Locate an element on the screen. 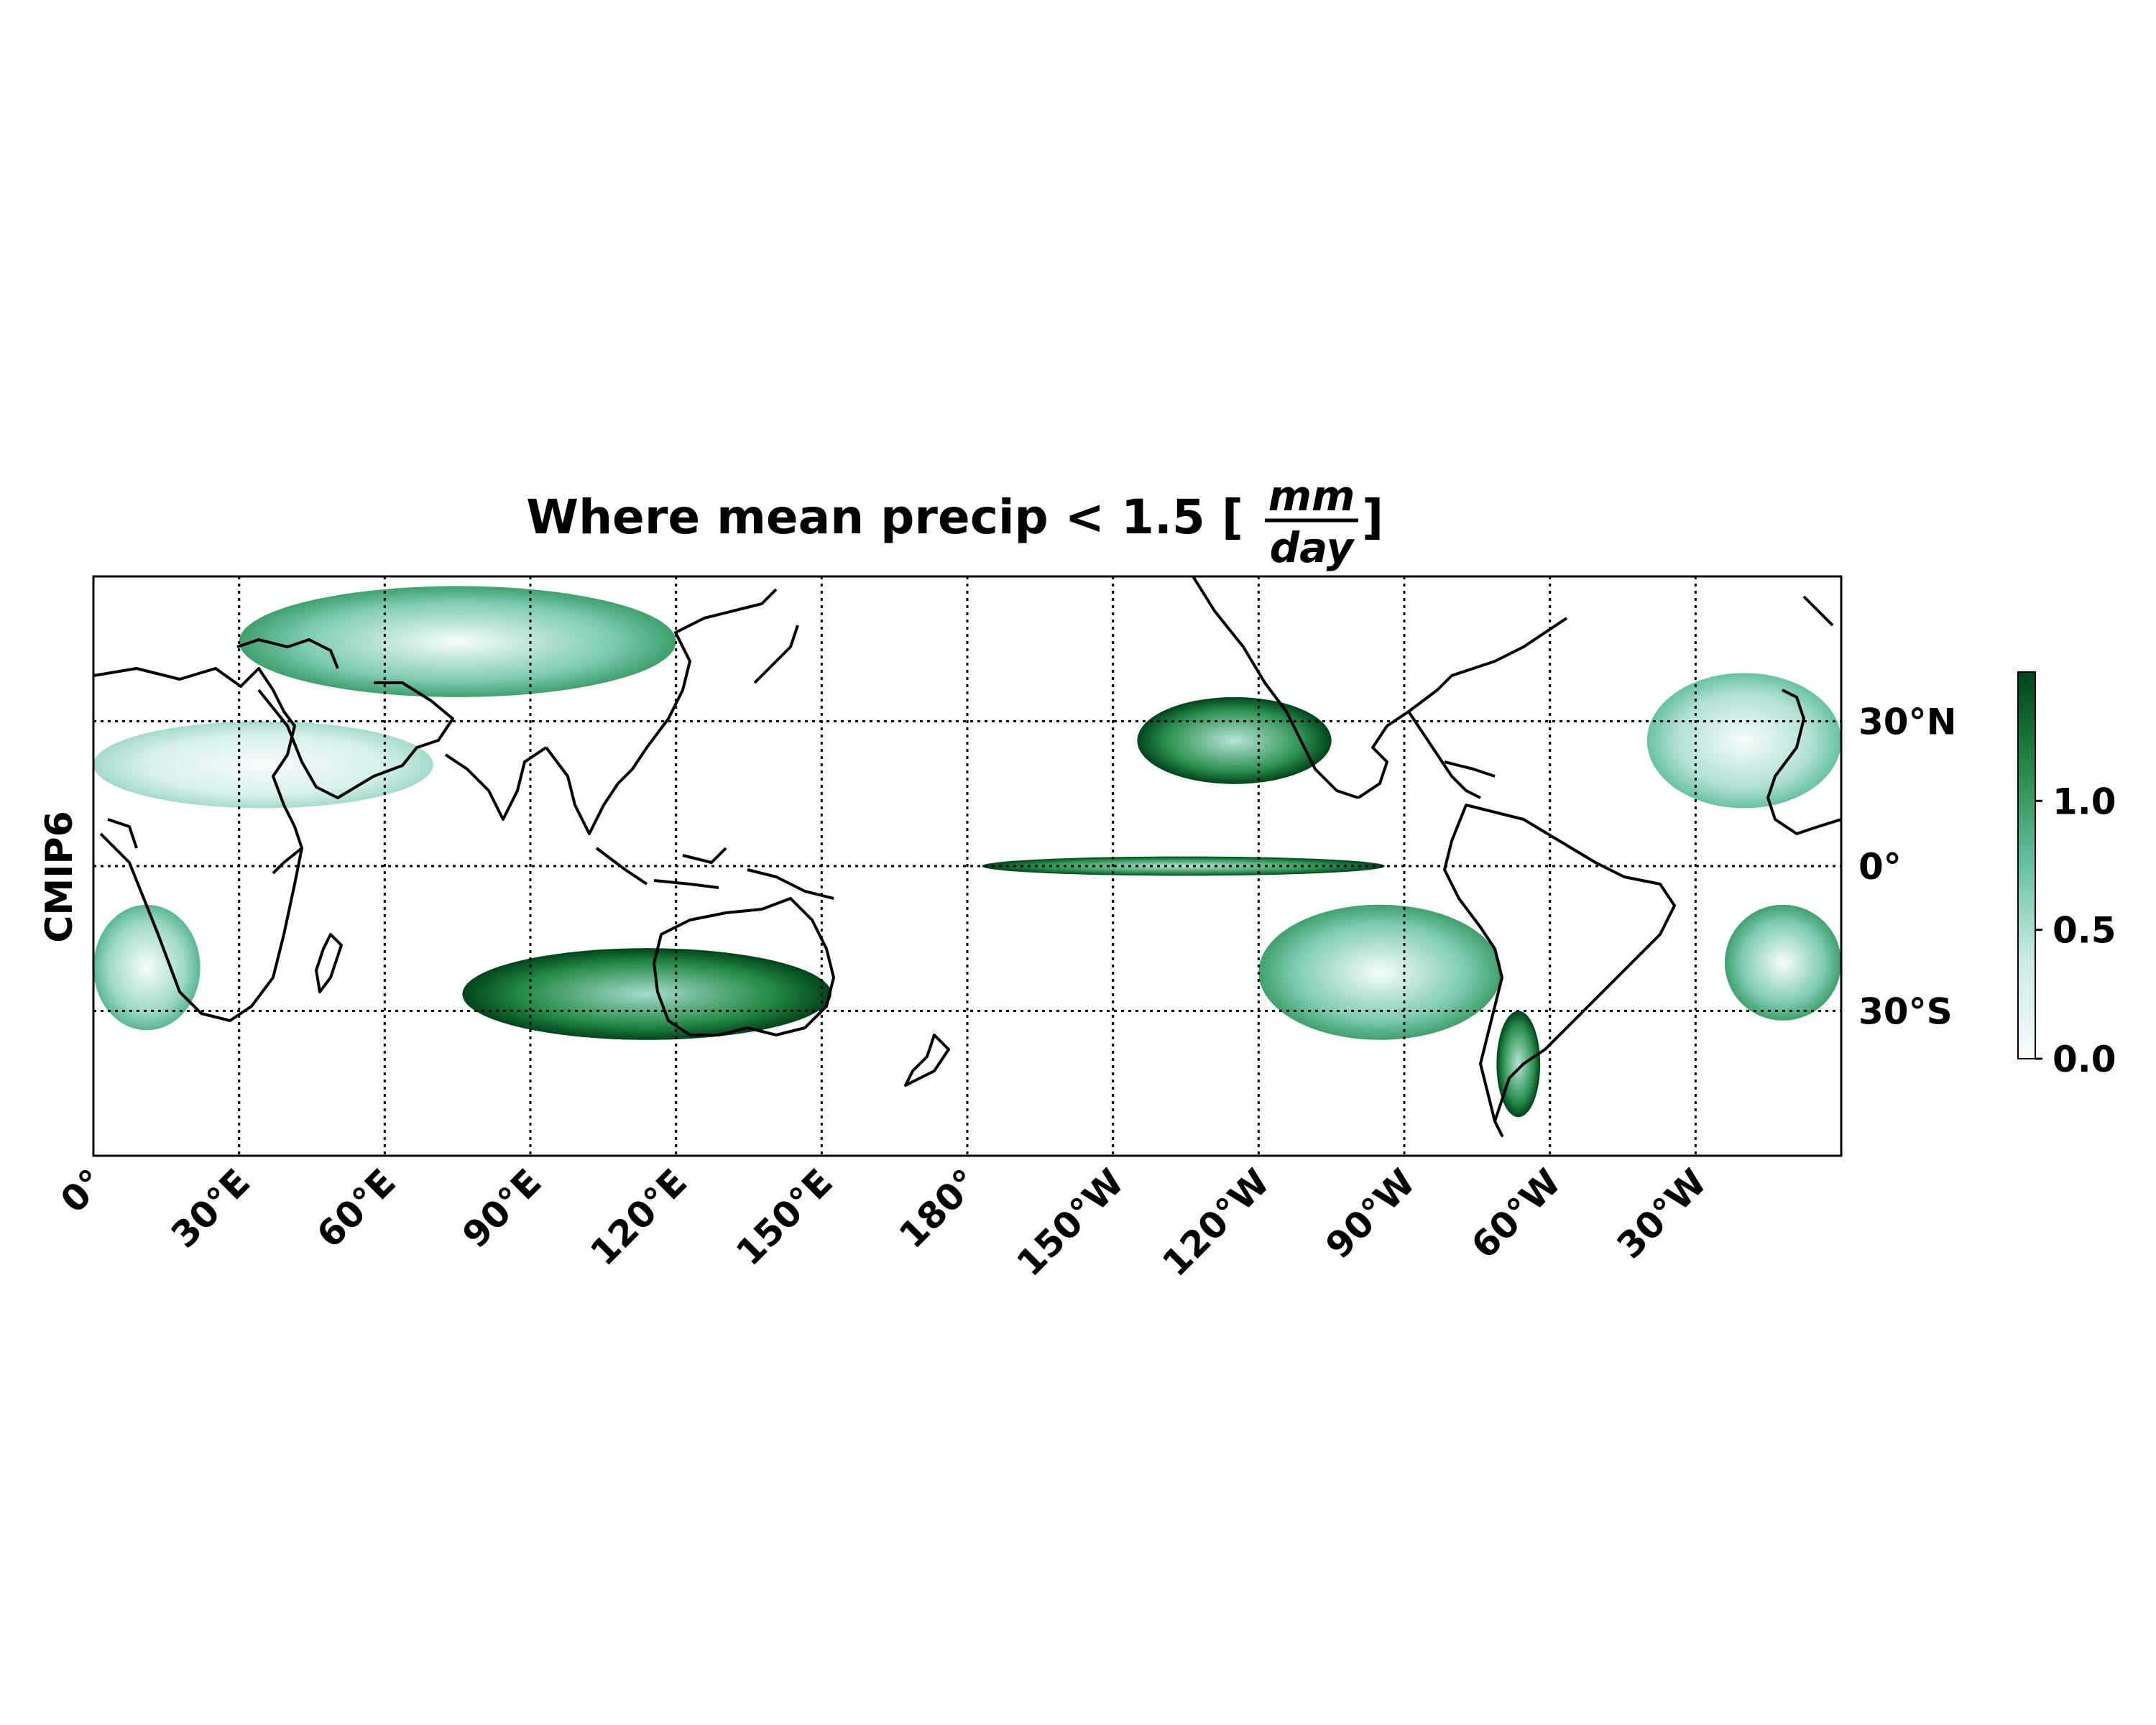 The image size is (2156, 1725). title-prefix: Where mean precip < 1.5 [ is located at coordinates (884, 517).